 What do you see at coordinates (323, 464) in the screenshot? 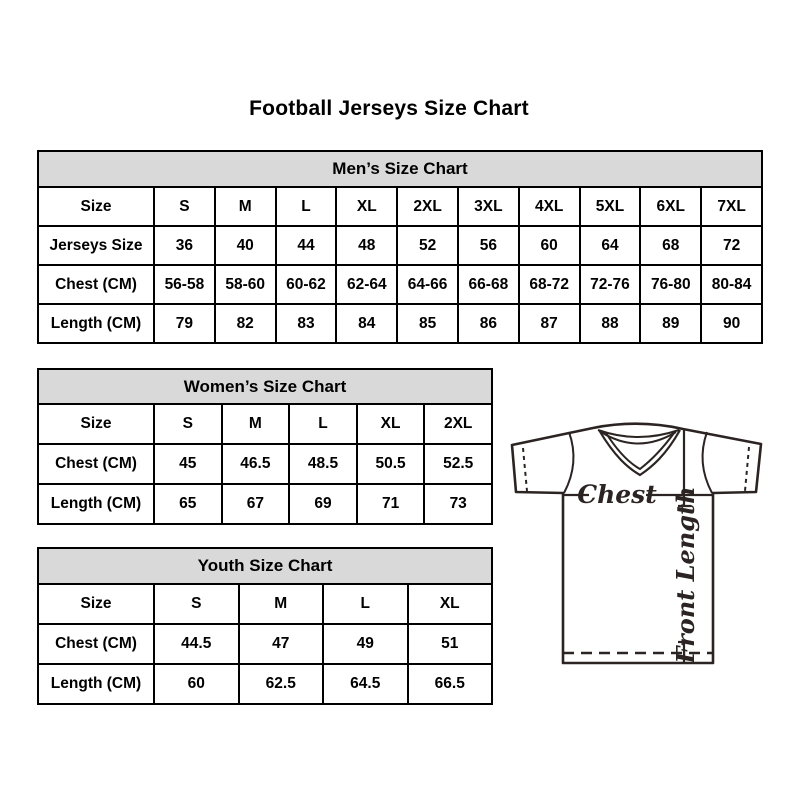
I see `value-cell: 48.5` at bounding box center [323, 464].